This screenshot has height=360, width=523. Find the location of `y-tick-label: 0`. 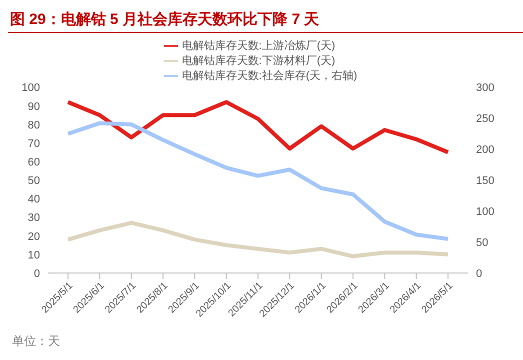

y-tick-label: 0 is located at coordinates (37, 274).